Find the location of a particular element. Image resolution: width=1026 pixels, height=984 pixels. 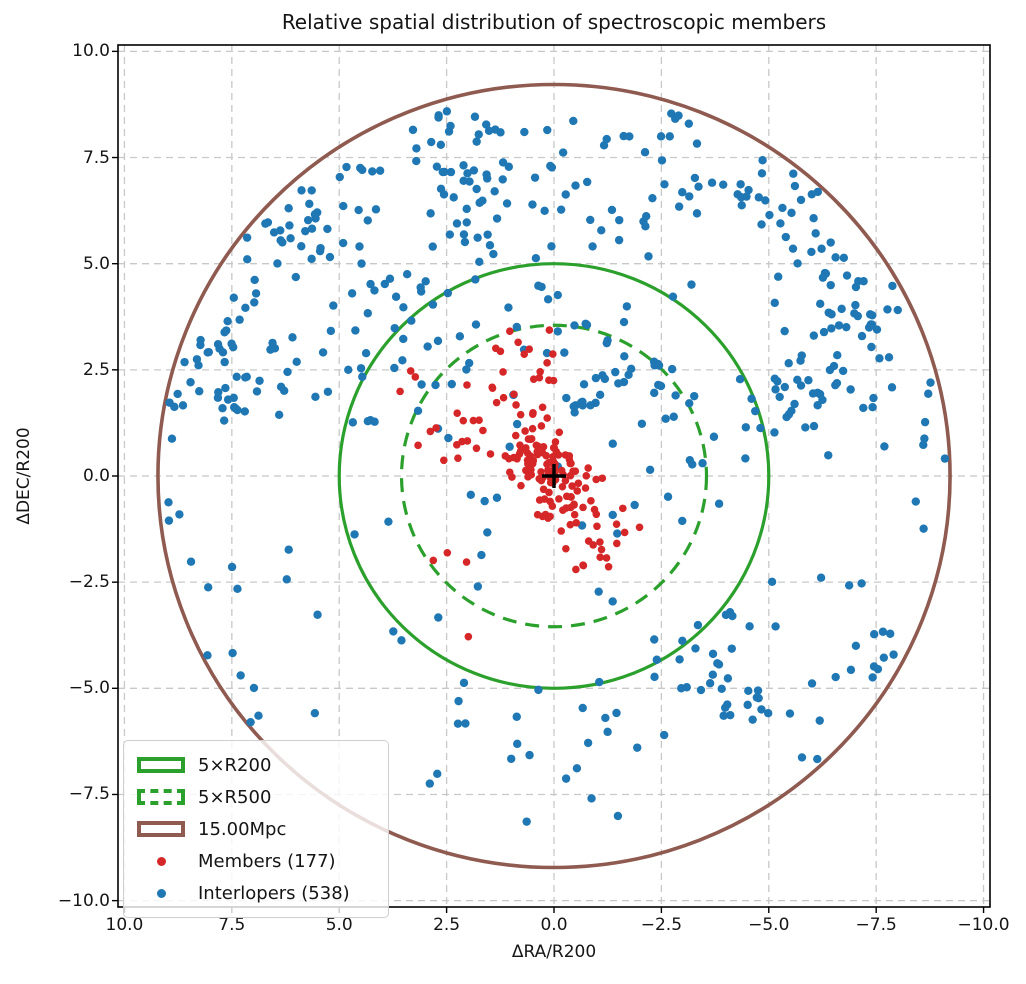

legend-entry: 5×R200 is located at coordinates (256, 765).